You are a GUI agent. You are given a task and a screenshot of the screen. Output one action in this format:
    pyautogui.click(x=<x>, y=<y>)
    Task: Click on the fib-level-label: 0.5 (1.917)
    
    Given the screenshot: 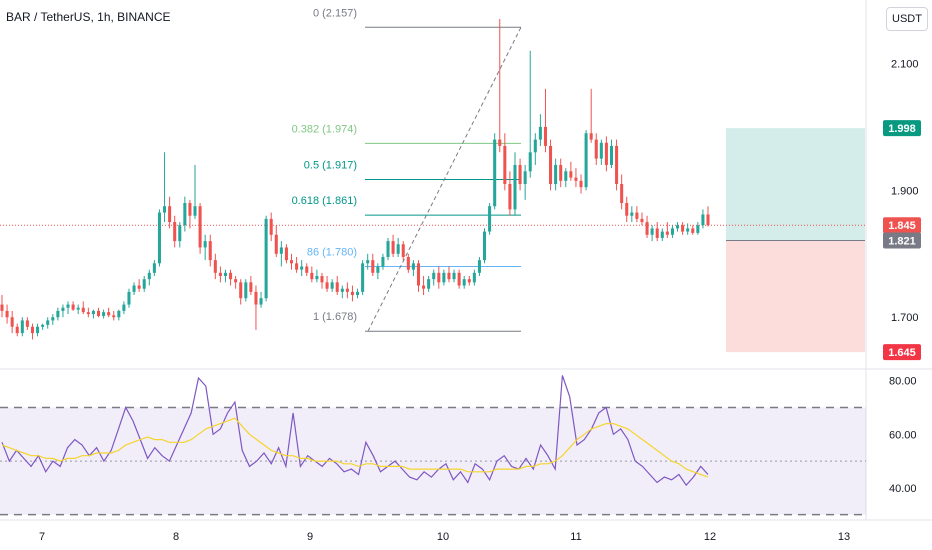 What is the action you would take?
    pyautogui.click(x=330, y=166)
    